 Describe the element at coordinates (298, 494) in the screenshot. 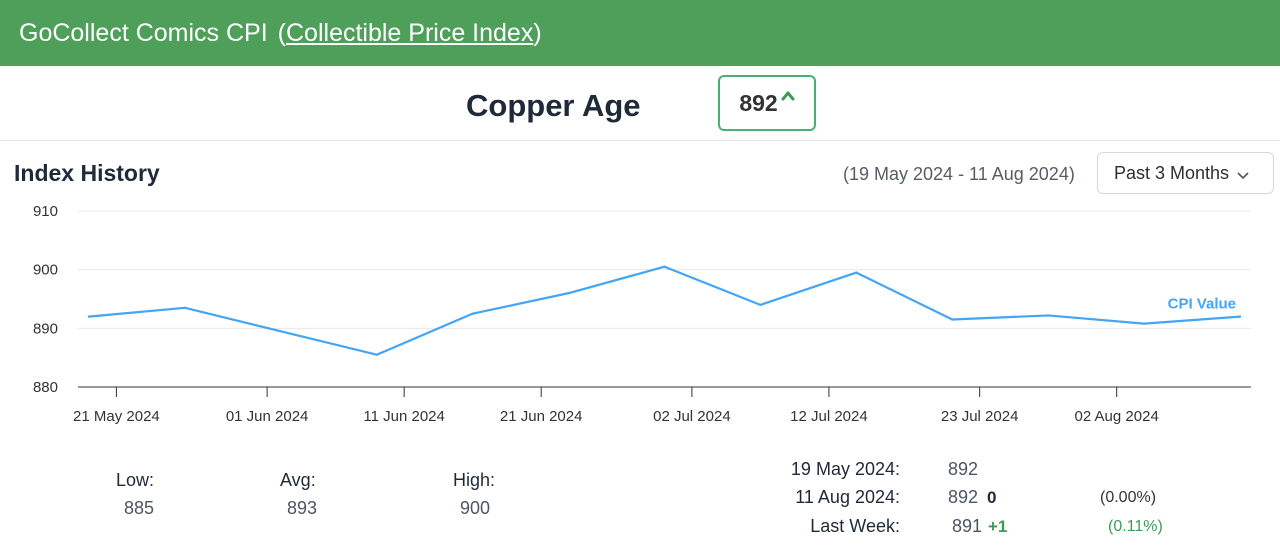

I see `avg-stat: Avg: 893` at that location.